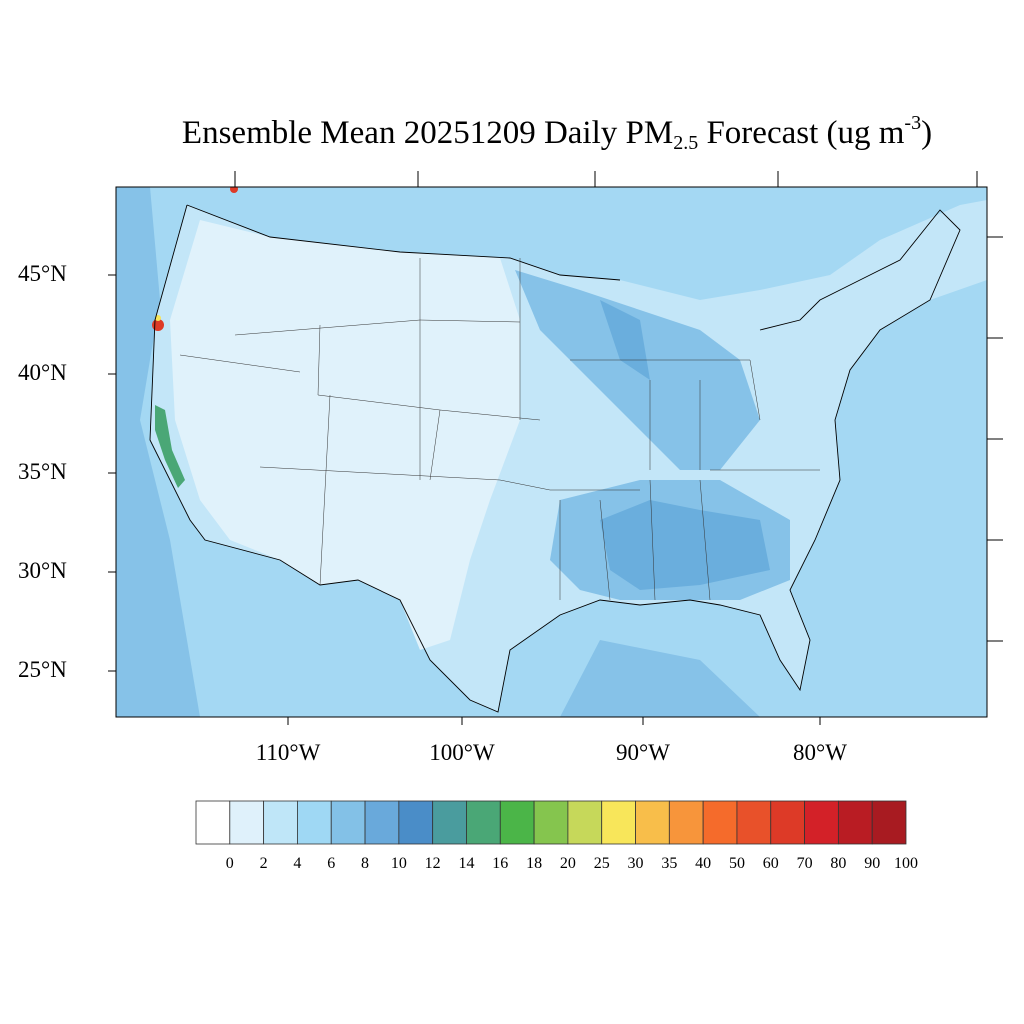 Image resolution: width=1024 pixels, height=1024 pixels. Describe the element at coordinates (500, 863) in the screenshot. I see `colorbar-label: 16` at that location.